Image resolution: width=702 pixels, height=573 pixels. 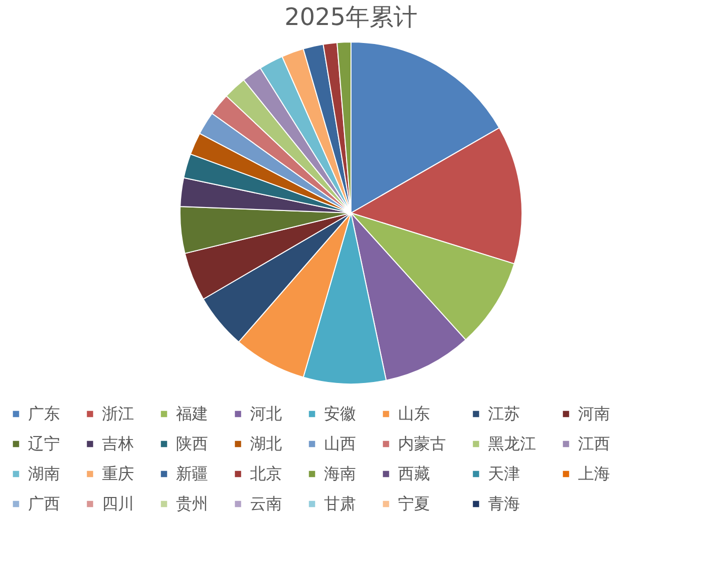 What do you see at coordinates (266, 473) in the screenshot?
I see `legend-label: 北京` at bounding box center [266, 473].